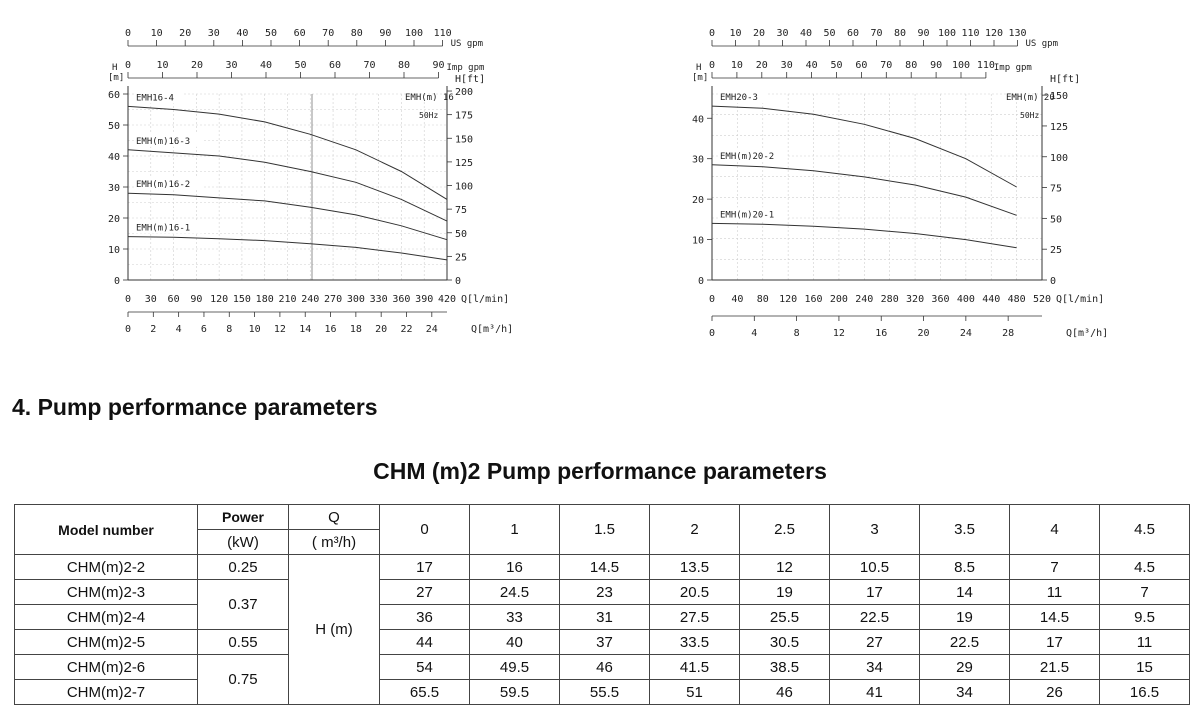 The width and height of the screenshot is (1200, 724). Describe the element at coordinates (915, 299) in the screenshot. I see `q-lmin-tick-label: 320` at that location.